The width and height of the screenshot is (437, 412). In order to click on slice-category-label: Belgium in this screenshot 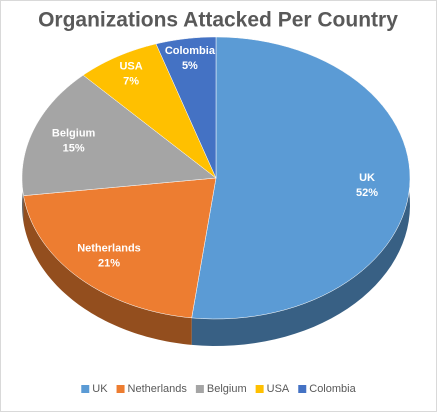, I will do `click(74, 134)`.